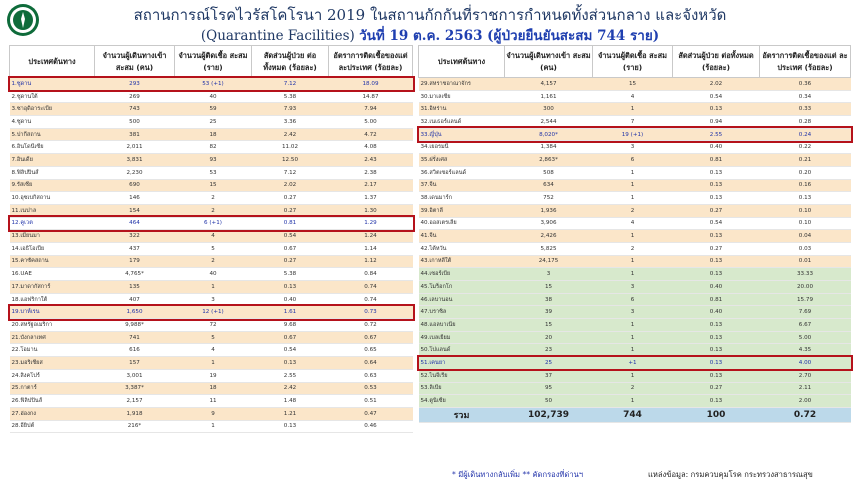 This screenshot has width=860, height=484. I want to click on total-value: 0.72, so click(805, 415).